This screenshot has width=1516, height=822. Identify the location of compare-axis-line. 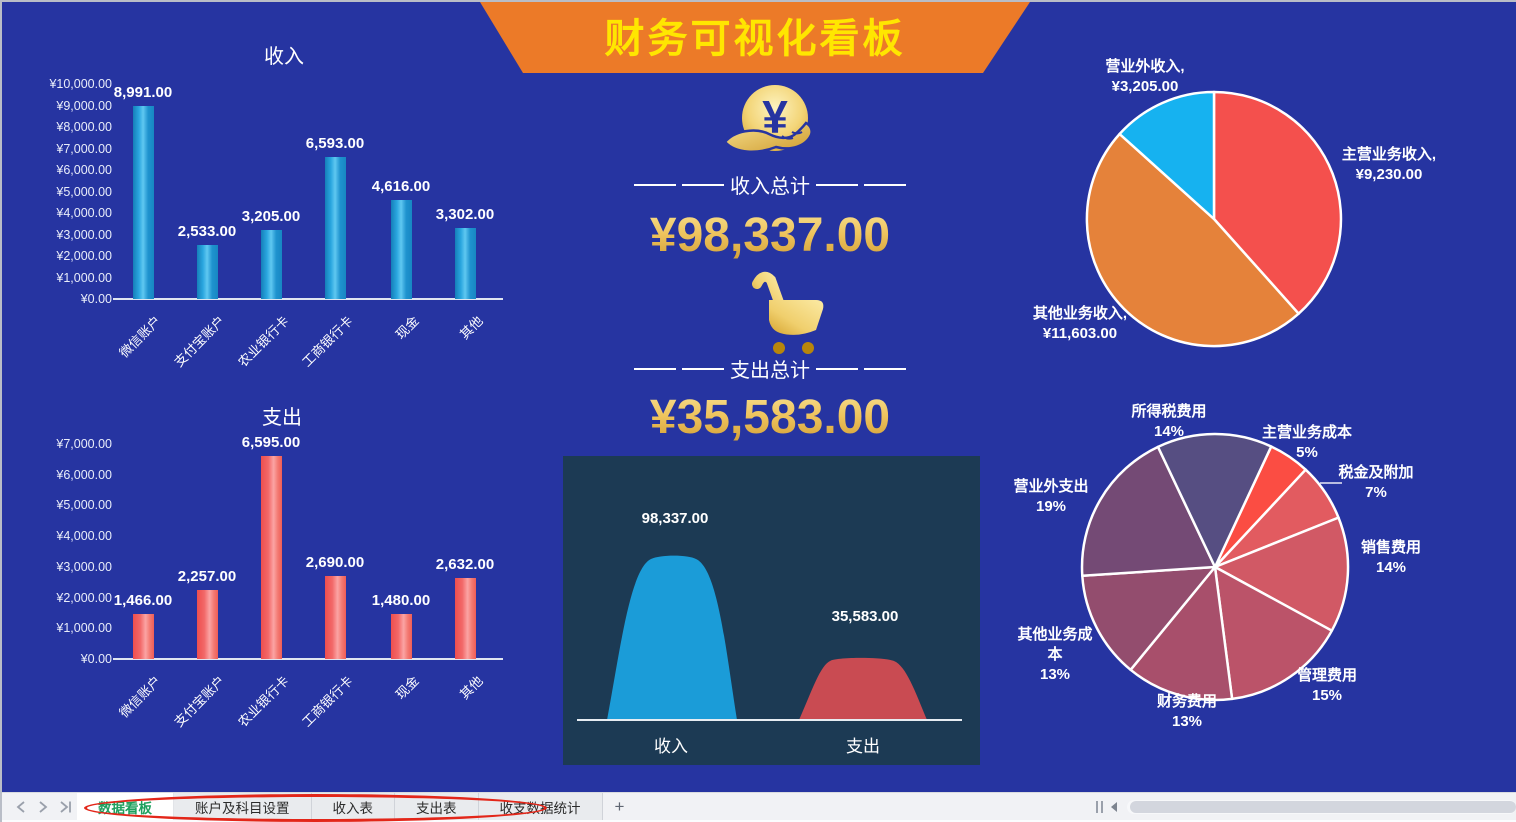
(769, 720).